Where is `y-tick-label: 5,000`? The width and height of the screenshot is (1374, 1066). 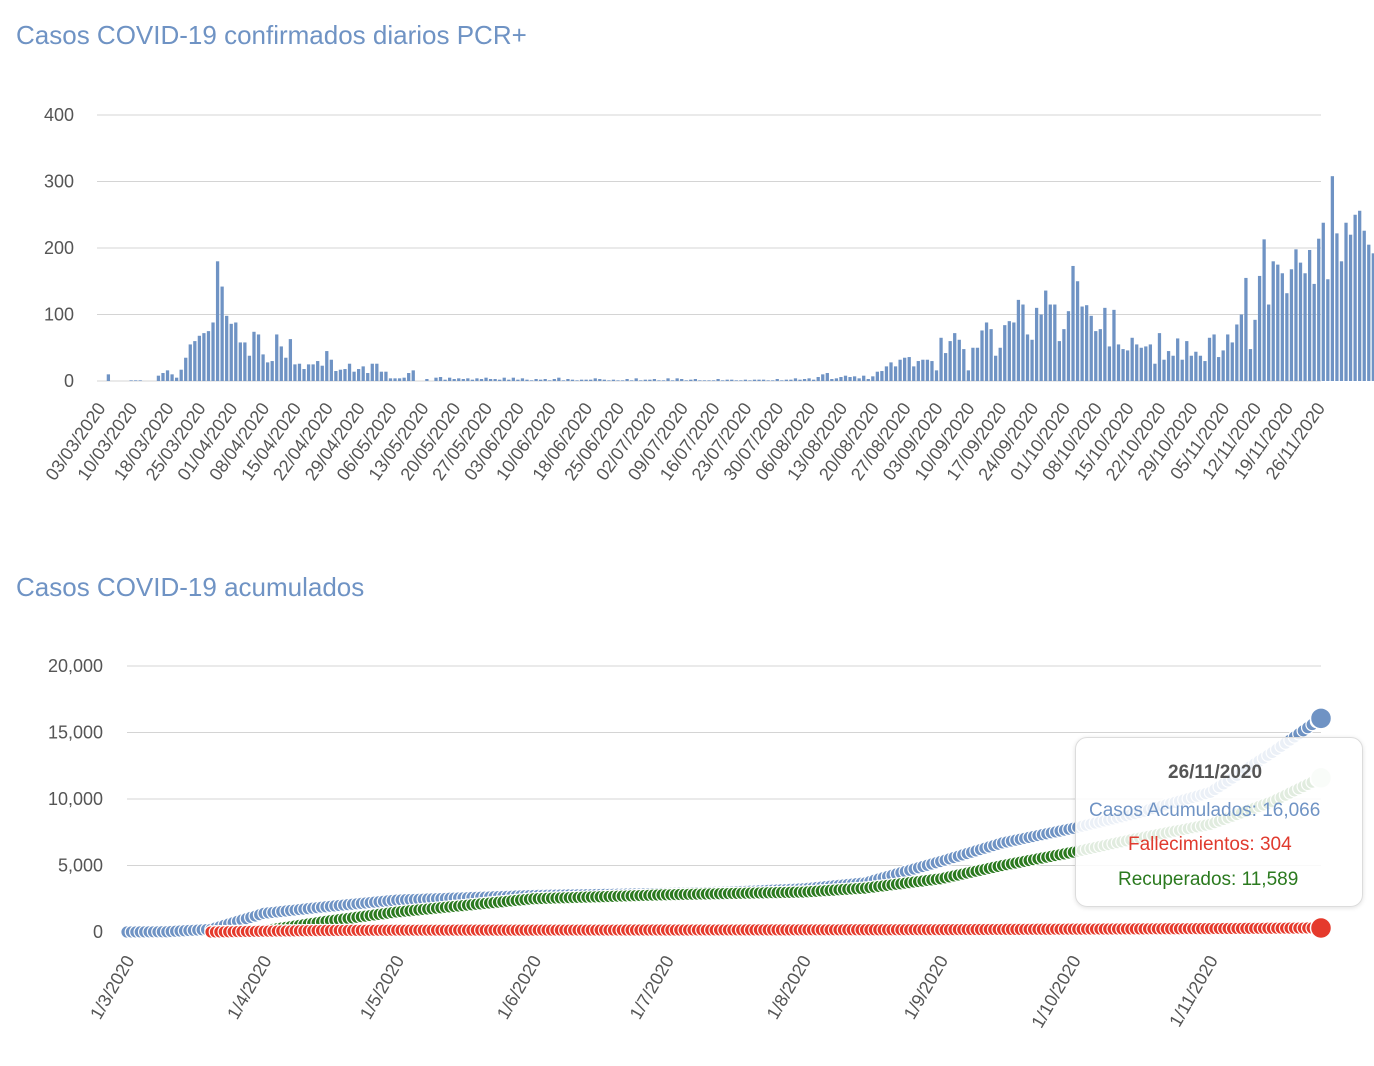
y-tick-label: 5,000 is located at coordinates (80, 866).